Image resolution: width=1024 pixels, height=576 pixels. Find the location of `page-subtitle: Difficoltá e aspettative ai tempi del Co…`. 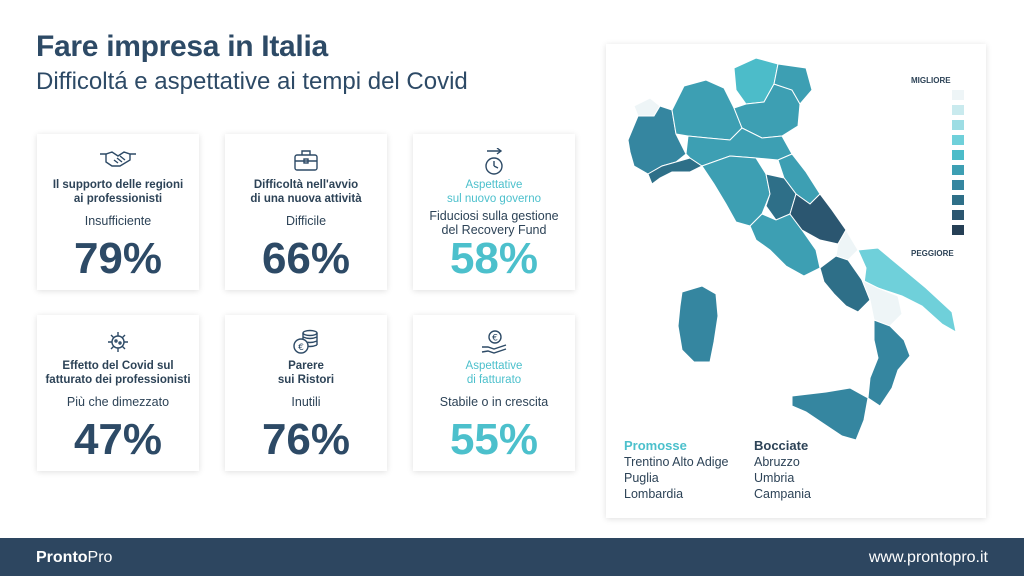

page-subtitle: Difficoltá e aspettative ai tempi del Co… is located at coordinates (252, 81).